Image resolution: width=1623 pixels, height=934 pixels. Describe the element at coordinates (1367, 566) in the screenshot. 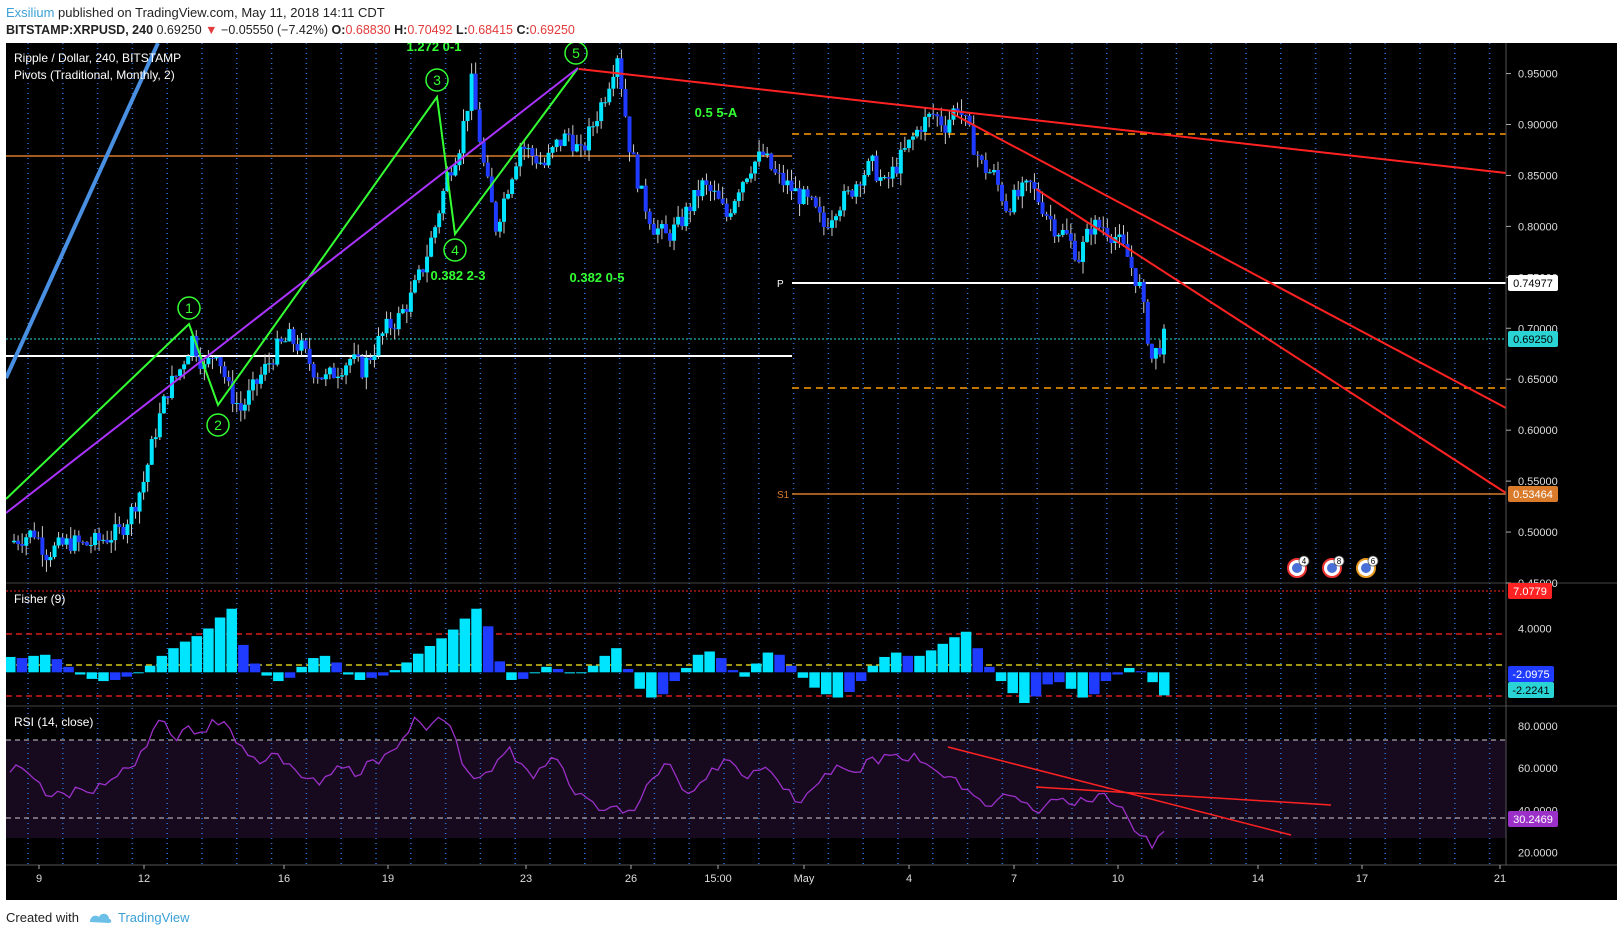

I see `event-badge-3: 6` at that location.